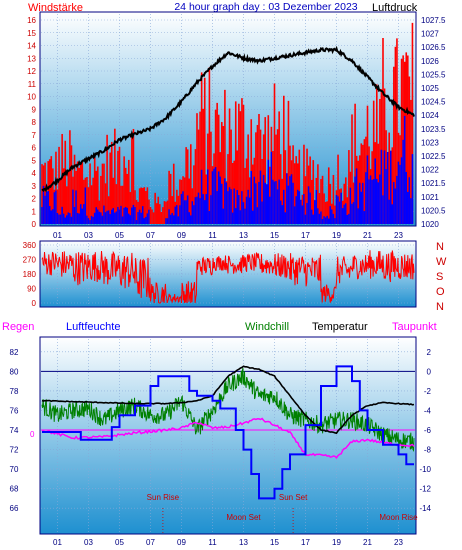 The width and height of the screenshot is (462, 550). What do you see at coordinates (34, 148) in the screenshot?
I see `wind-tick-label: 6` at bounding box center [34, 148].